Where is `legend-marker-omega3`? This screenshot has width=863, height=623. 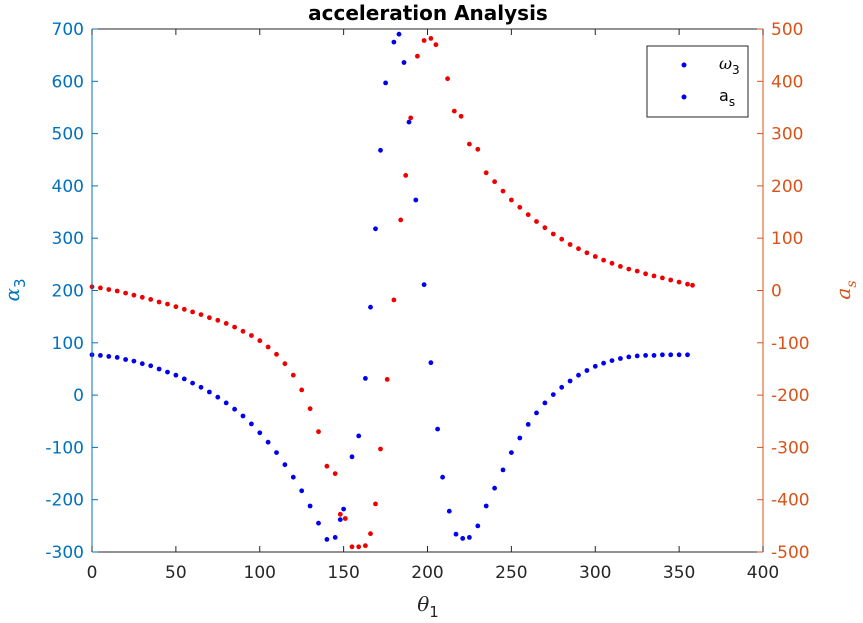
legend-marker-omega3 is located at coordinates (684, 65).